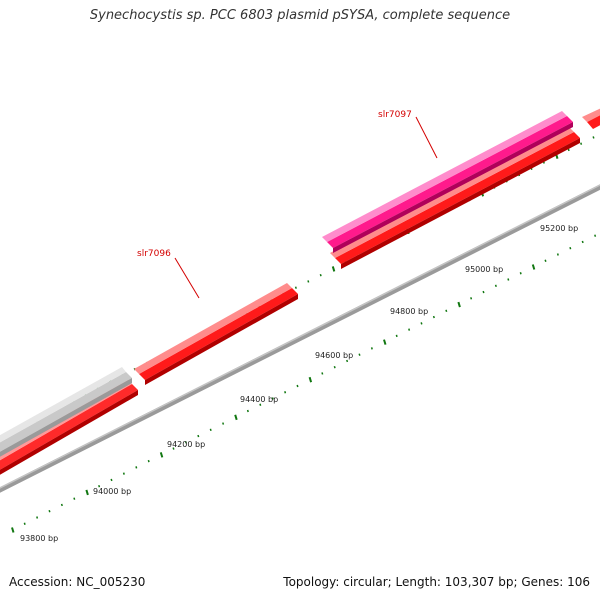  I want to click on tick-label-95200: 95200 bp, so click(559, 228).